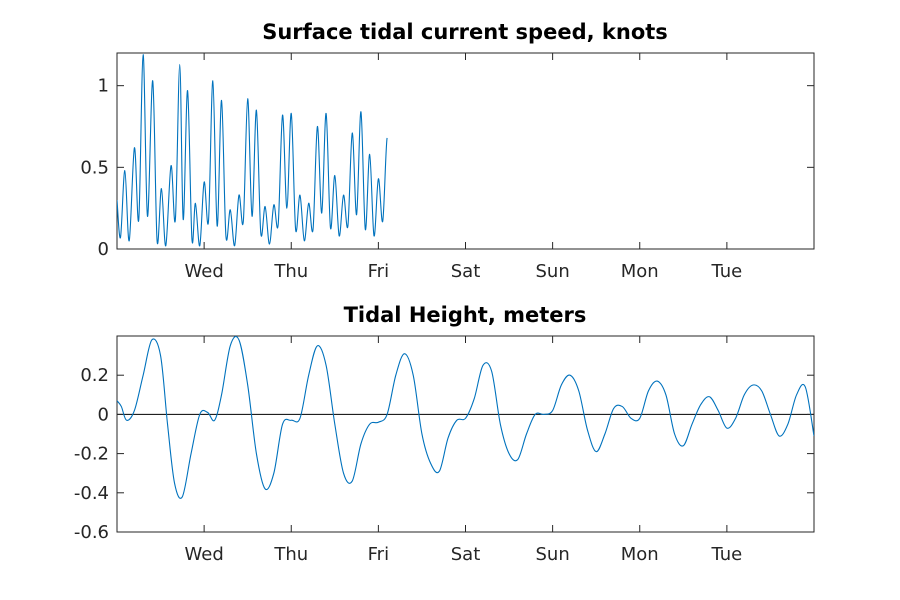  I want to click on y-tick-label: -0.4, so click(91, 493).